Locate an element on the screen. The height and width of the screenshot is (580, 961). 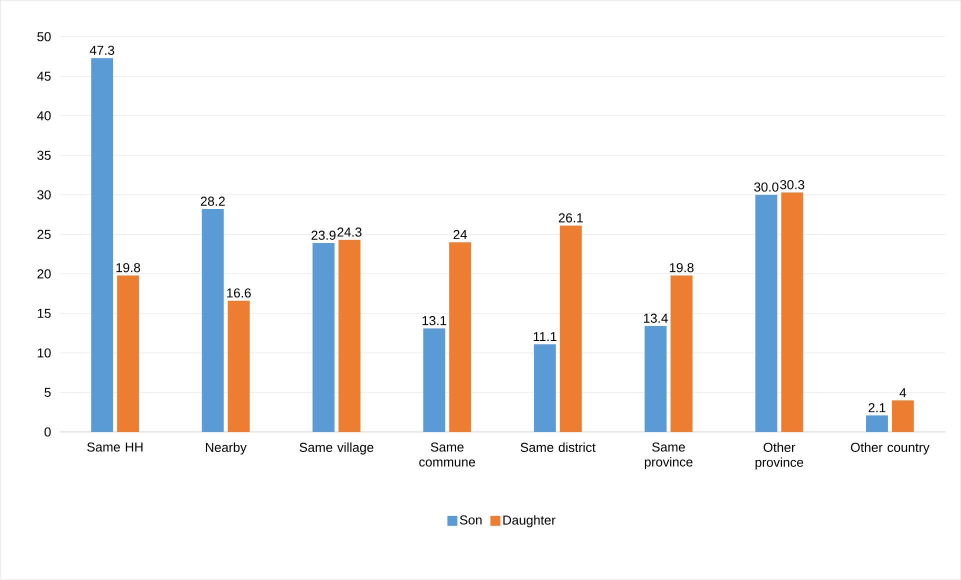
y-tick-label: 15 is located at coordinates (44, 313).